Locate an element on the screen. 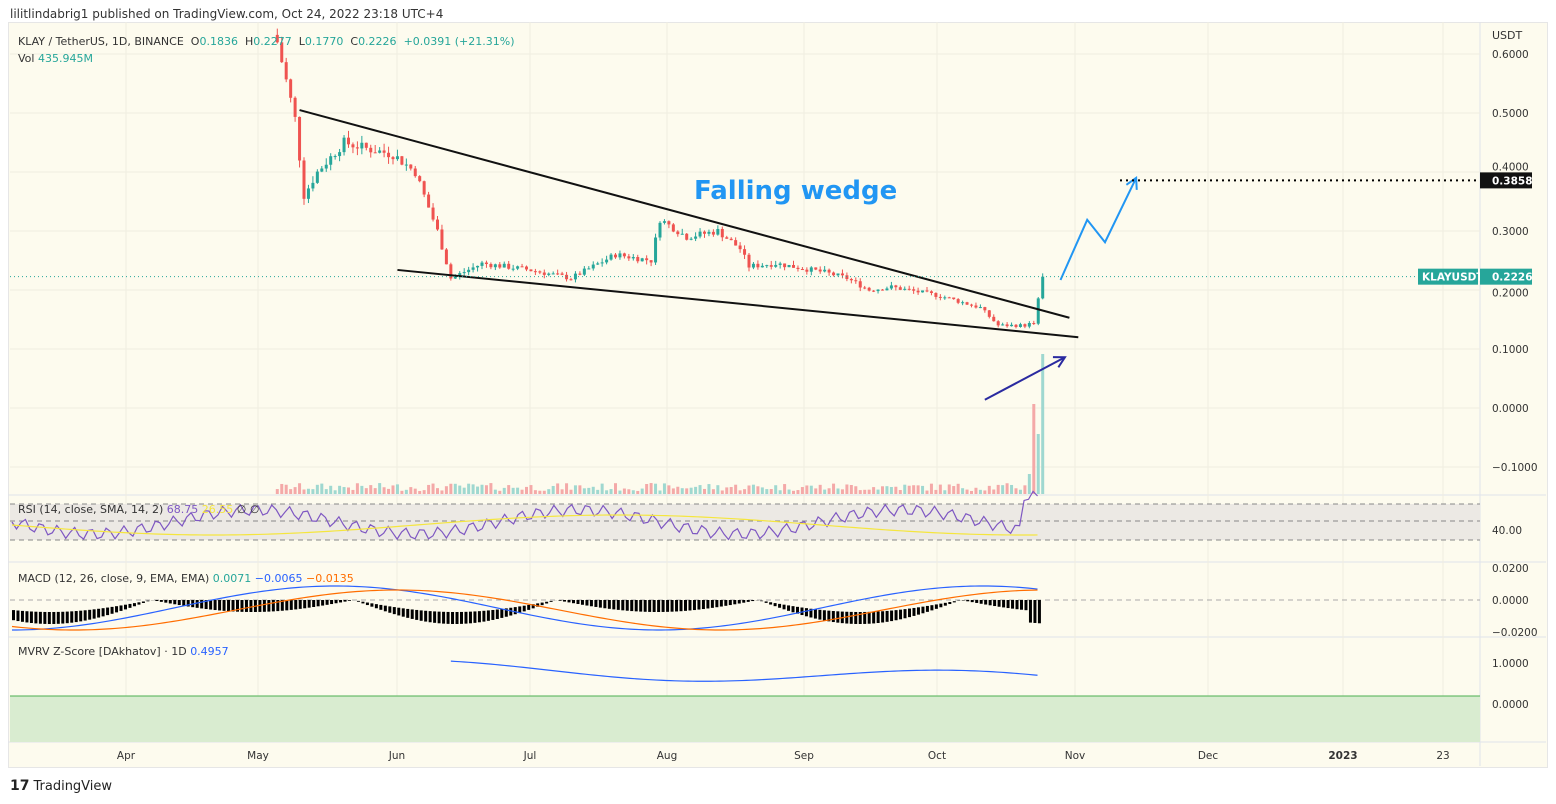 This screenshot has width=1556, height=804. footer-brand: 17 TradingView is located at coordinates (61, 786).